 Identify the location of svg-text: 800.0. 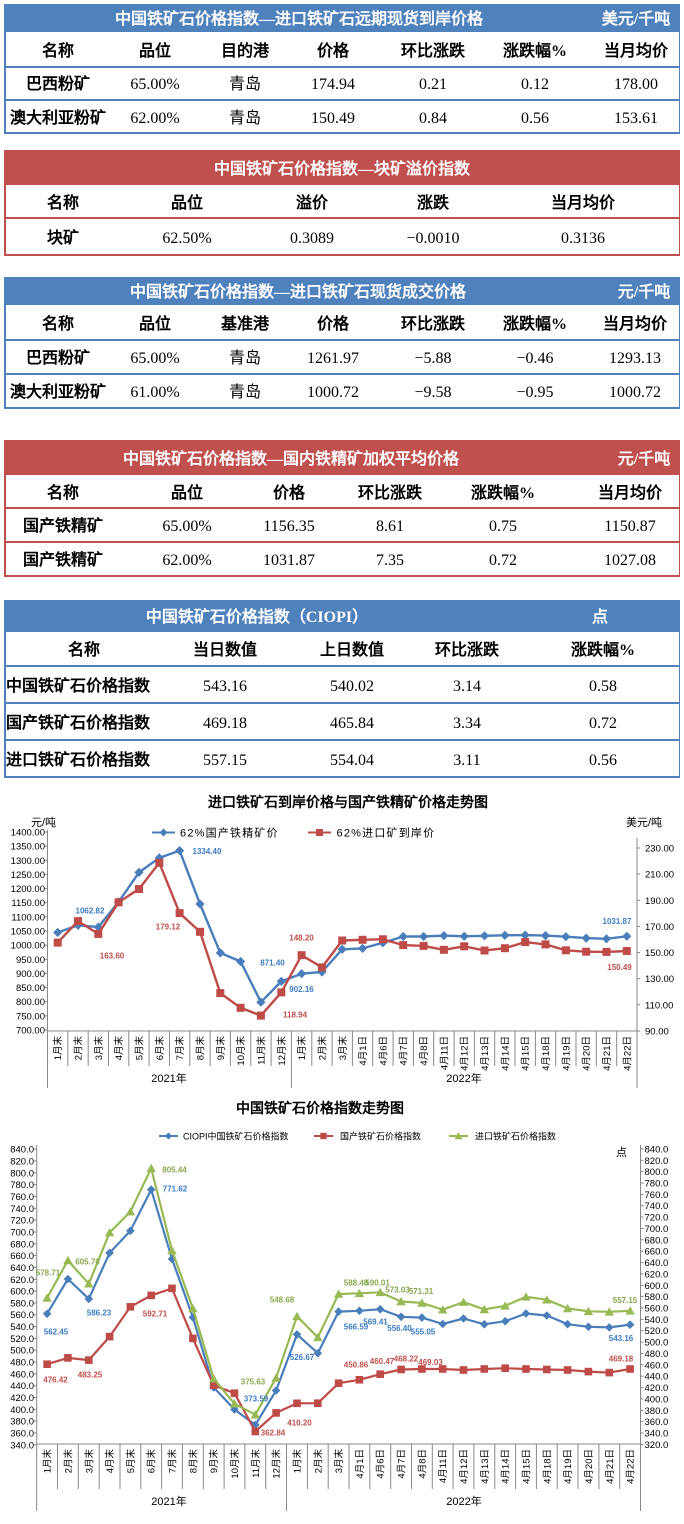
(657, 1172).